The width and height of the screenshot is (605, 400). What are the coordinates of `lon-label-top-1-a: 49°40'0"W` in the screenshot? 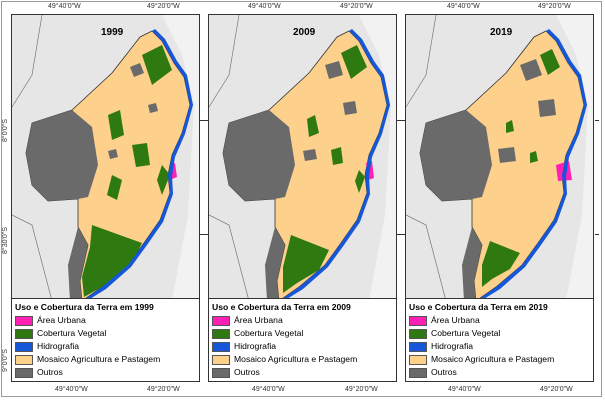 It's located at (64, 6).